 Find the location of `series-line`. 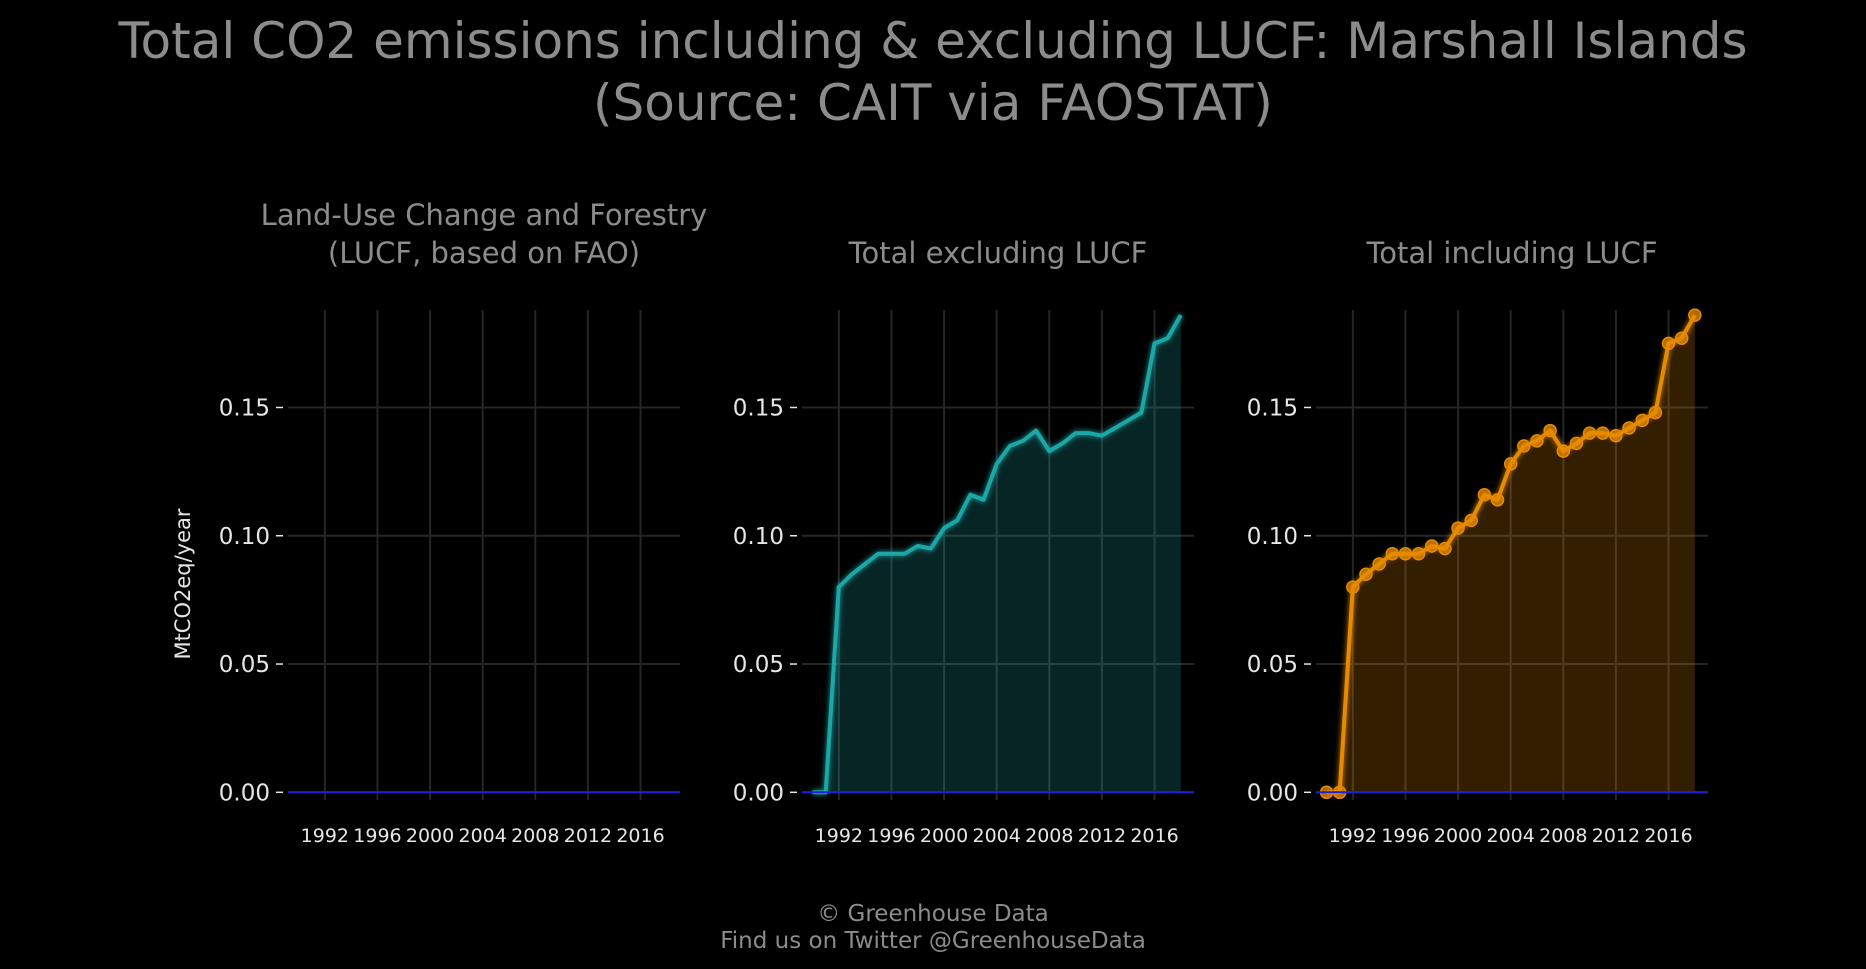

series-line is located at coordinates (997, 554).